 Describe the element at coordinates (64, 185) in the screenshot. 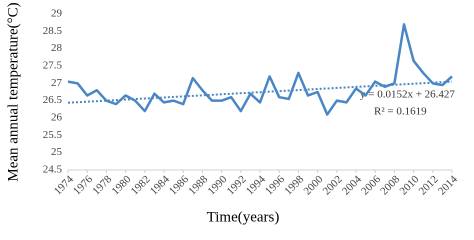

I see `x-tick-label: 1974` at that location.